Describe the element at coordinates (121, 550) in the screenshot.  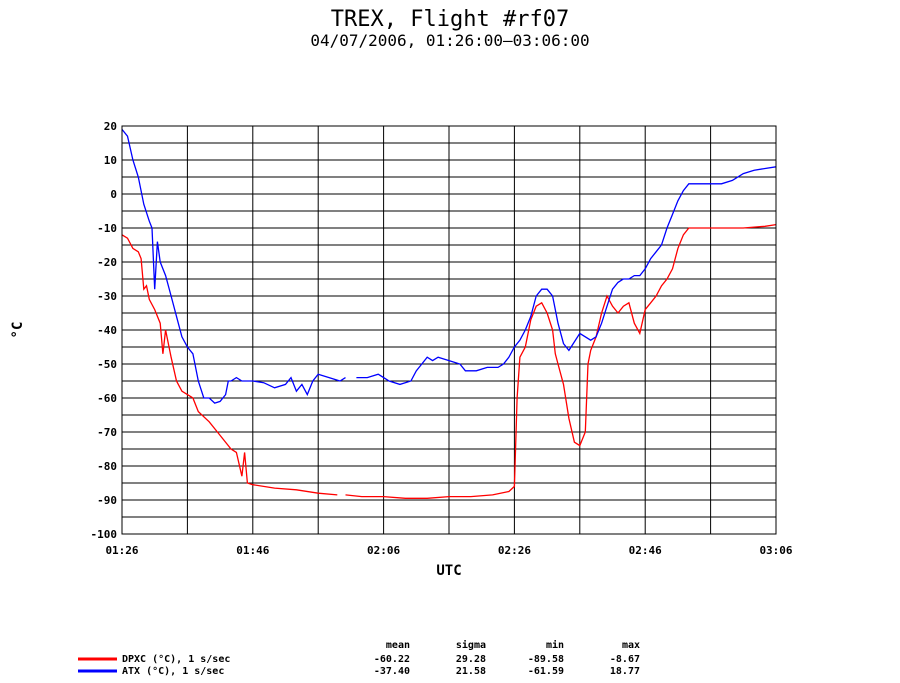
I see `x-tick-label: 01:26` at that location.